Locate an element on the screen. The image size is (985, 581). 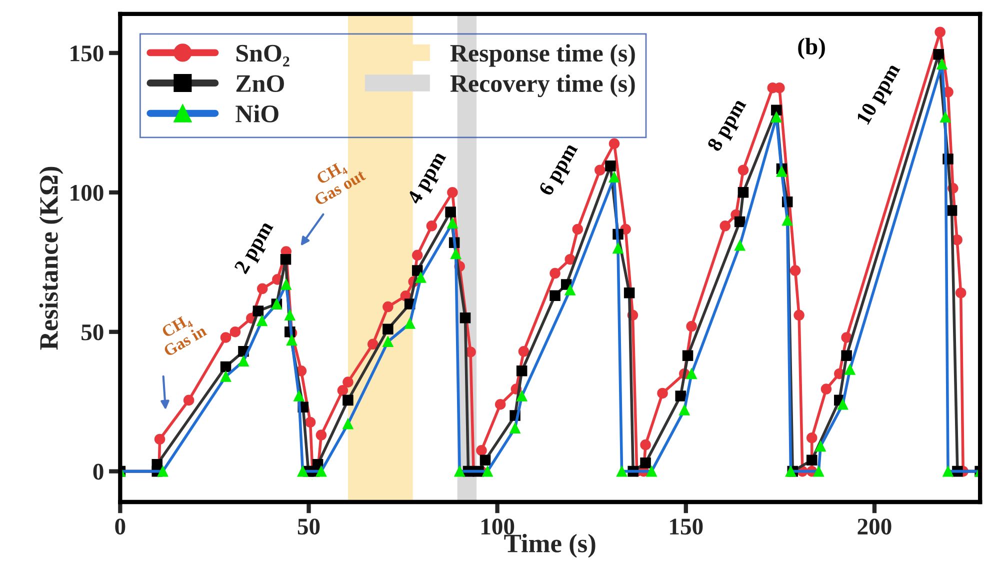
annotation: CH₄ Gas out is located at coordinates (340, 183).